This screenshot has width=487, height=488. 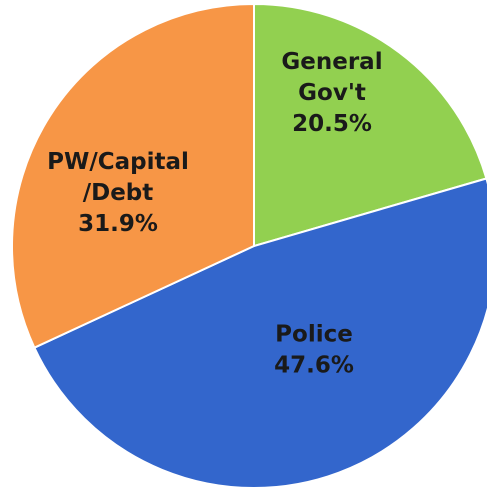 I want to click on slice-value-label: 20.5%, so click(x=332, y=124).